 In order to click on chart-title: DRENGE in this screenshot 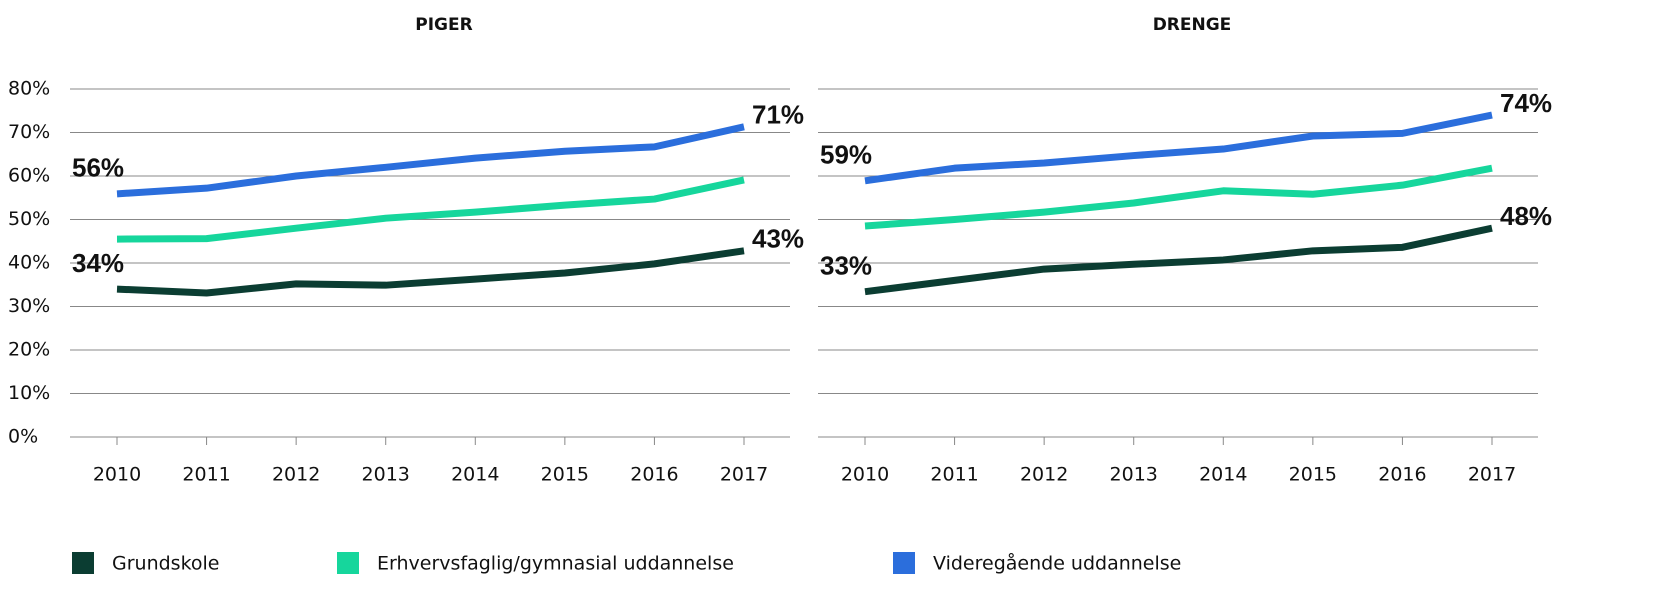, I will do `click(1192, 25)`.